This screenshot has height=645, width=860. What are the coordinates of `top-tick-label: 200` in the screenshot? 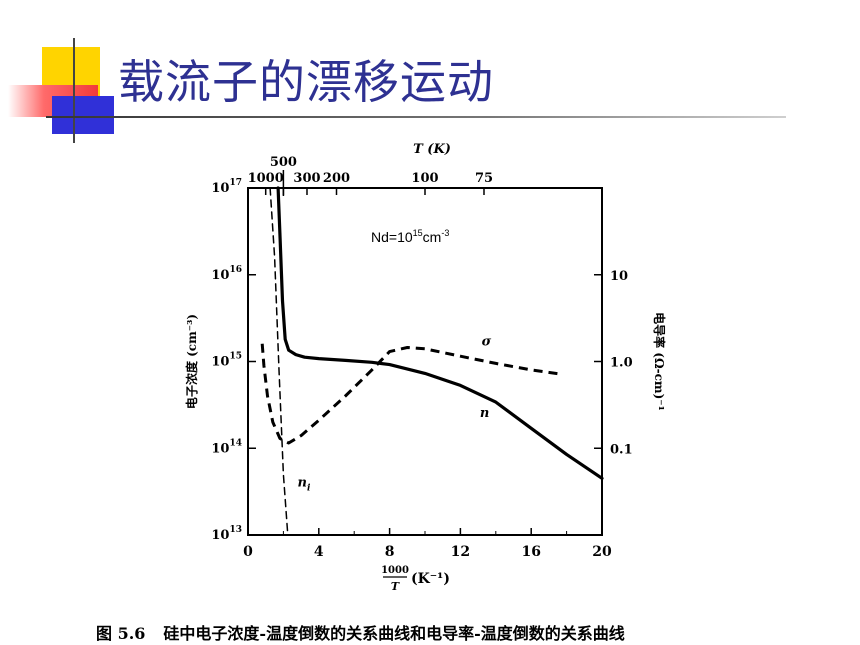 It's located at (336, 178).